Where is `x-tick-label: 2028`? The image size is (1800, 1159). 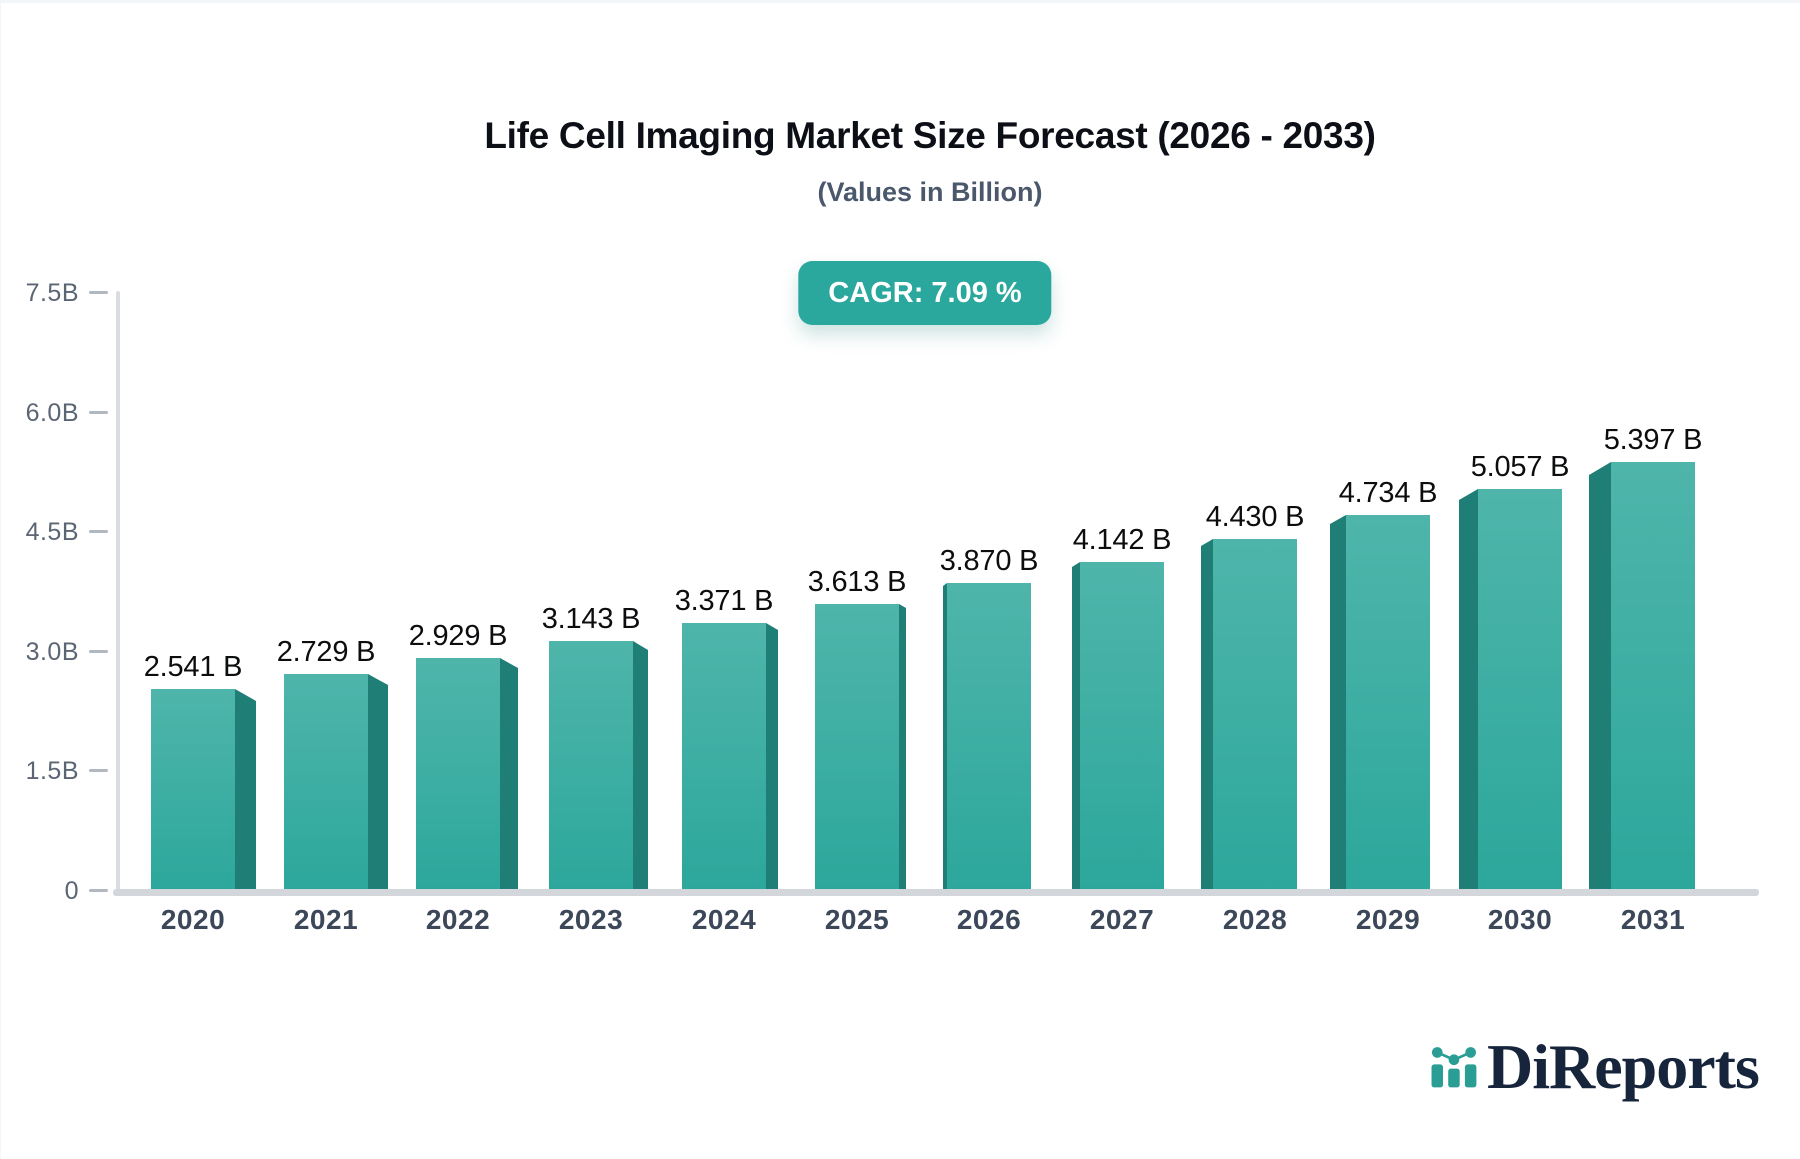
x-tick-label: 2028 is located at coordinates (1255, 919).